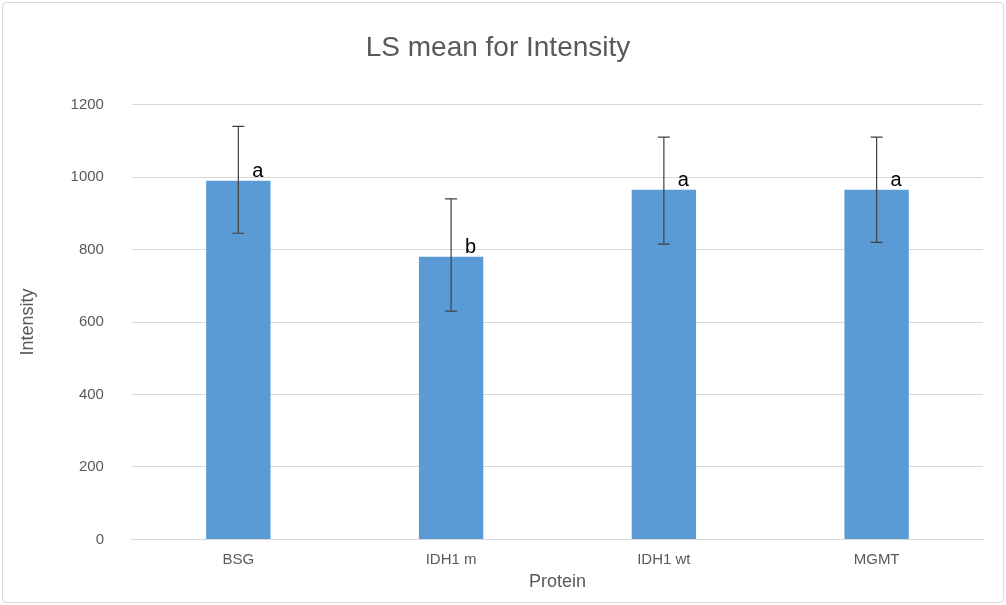 The image size is (1006, 605). What do you see at coordinates (87, 103) in the screenshot?
I see `y-tick-label: 1200` at bounding box center [87, 103].